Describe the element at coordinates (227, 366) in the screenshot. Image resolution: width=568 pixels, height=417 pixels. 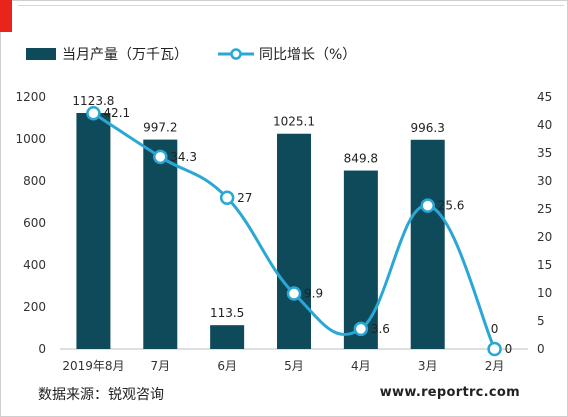
I see `x-tick-label: 6月` at that location.